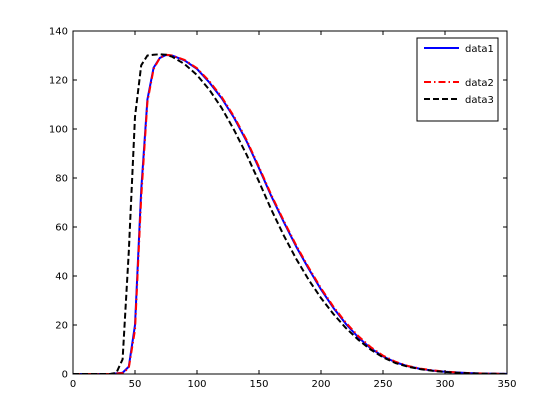 The height and width of the screenshot is (420, 560). Describe the element at coordinates (479, 83) in the screenshot. I see `legend-label-data2: data2` at that location.